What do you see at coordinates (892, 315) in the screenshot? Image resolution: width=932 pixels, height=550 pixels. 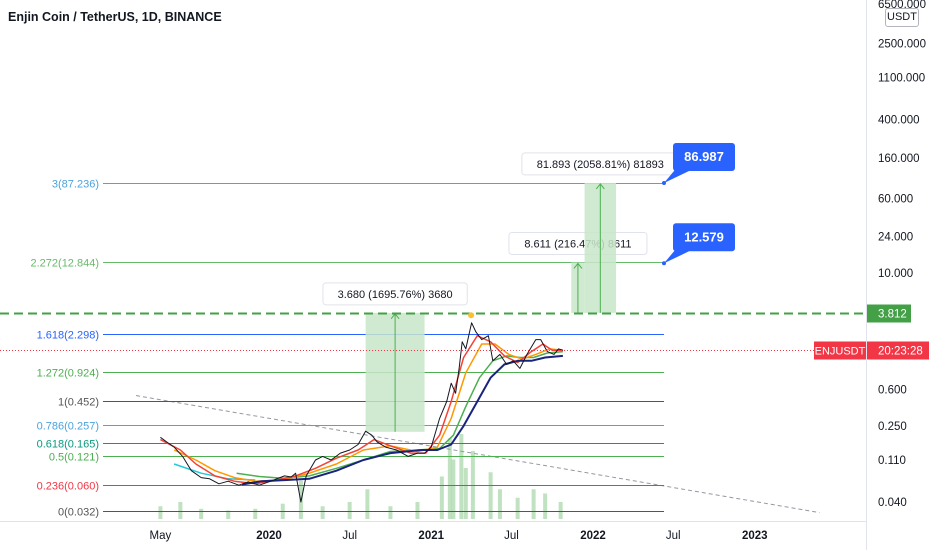 I see `dashed-level-value: 3.812` at bounding box center [892, 315].